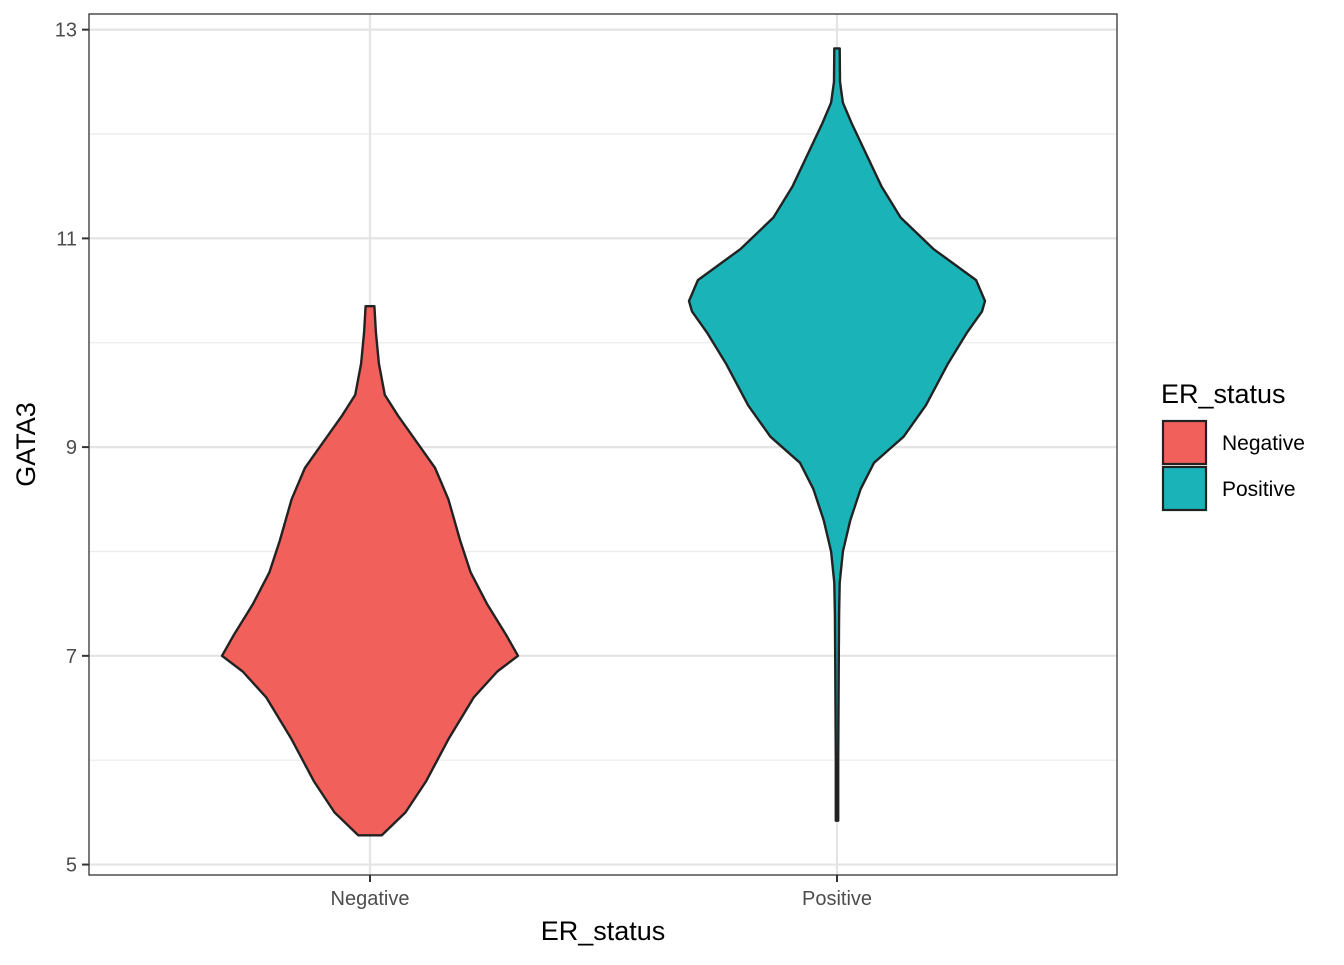  Describe the element at coordinates (603, 931) in the screenshot. I see `x-axis-title: ER_status` at that location.